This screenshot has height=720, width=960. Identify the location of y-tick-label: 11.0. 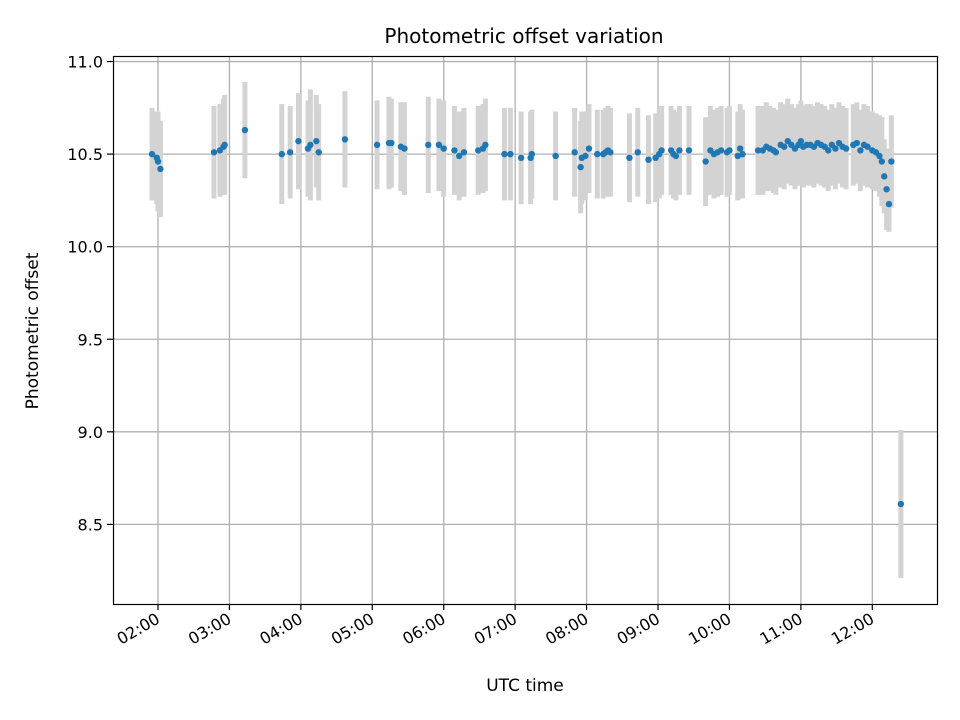
(85, 62).